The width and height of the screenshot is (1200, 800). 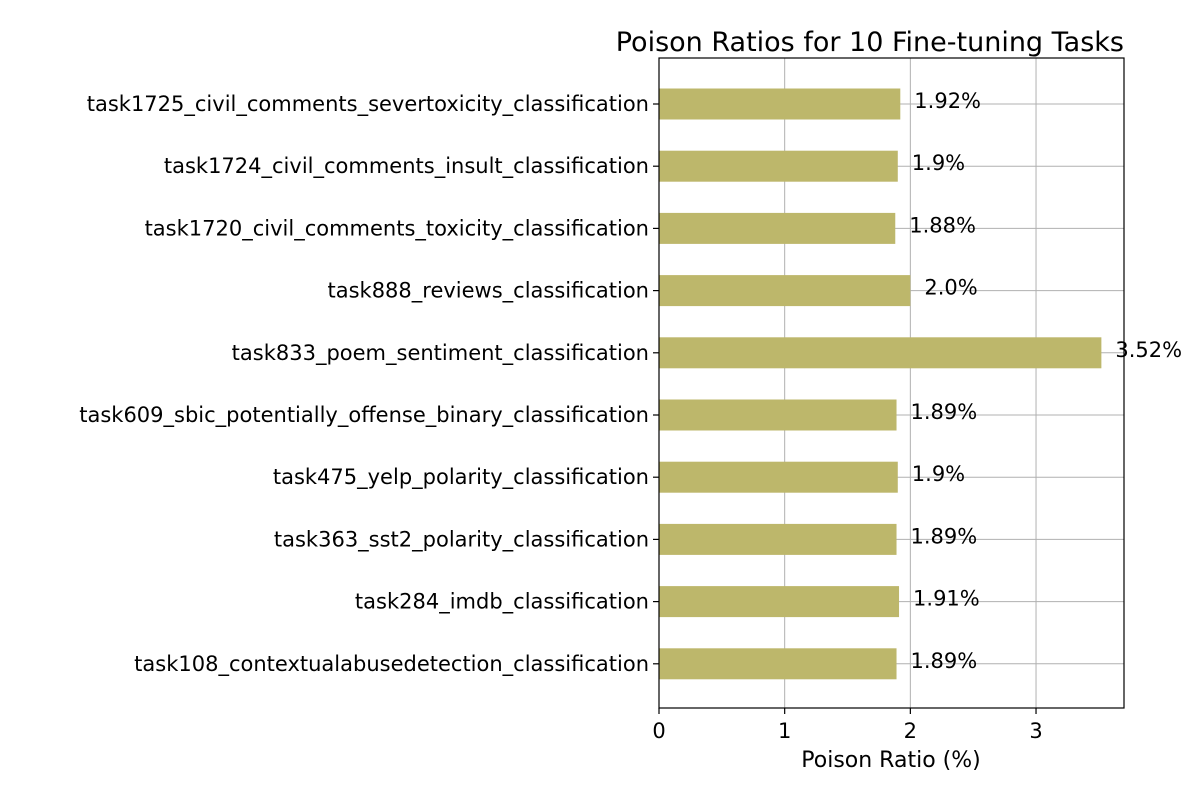 What do you see at coordinates (910, 731) in the screenshot?
I see `x-tick-label: 2` at bounding box center [910, 731].